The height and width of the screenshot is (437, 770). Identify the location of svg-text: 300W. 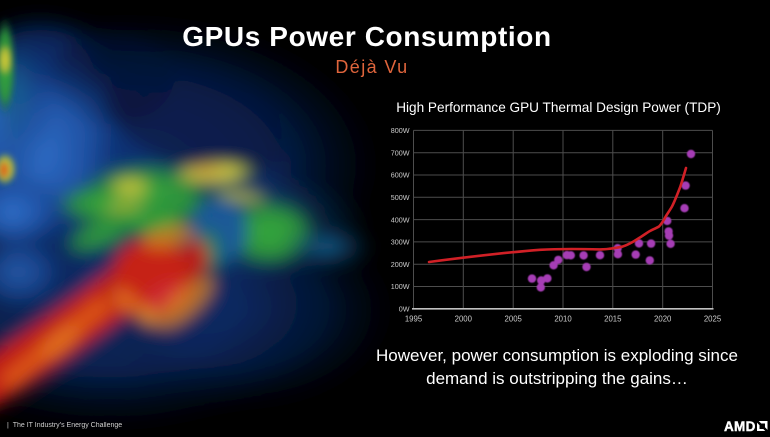
(400, 242).